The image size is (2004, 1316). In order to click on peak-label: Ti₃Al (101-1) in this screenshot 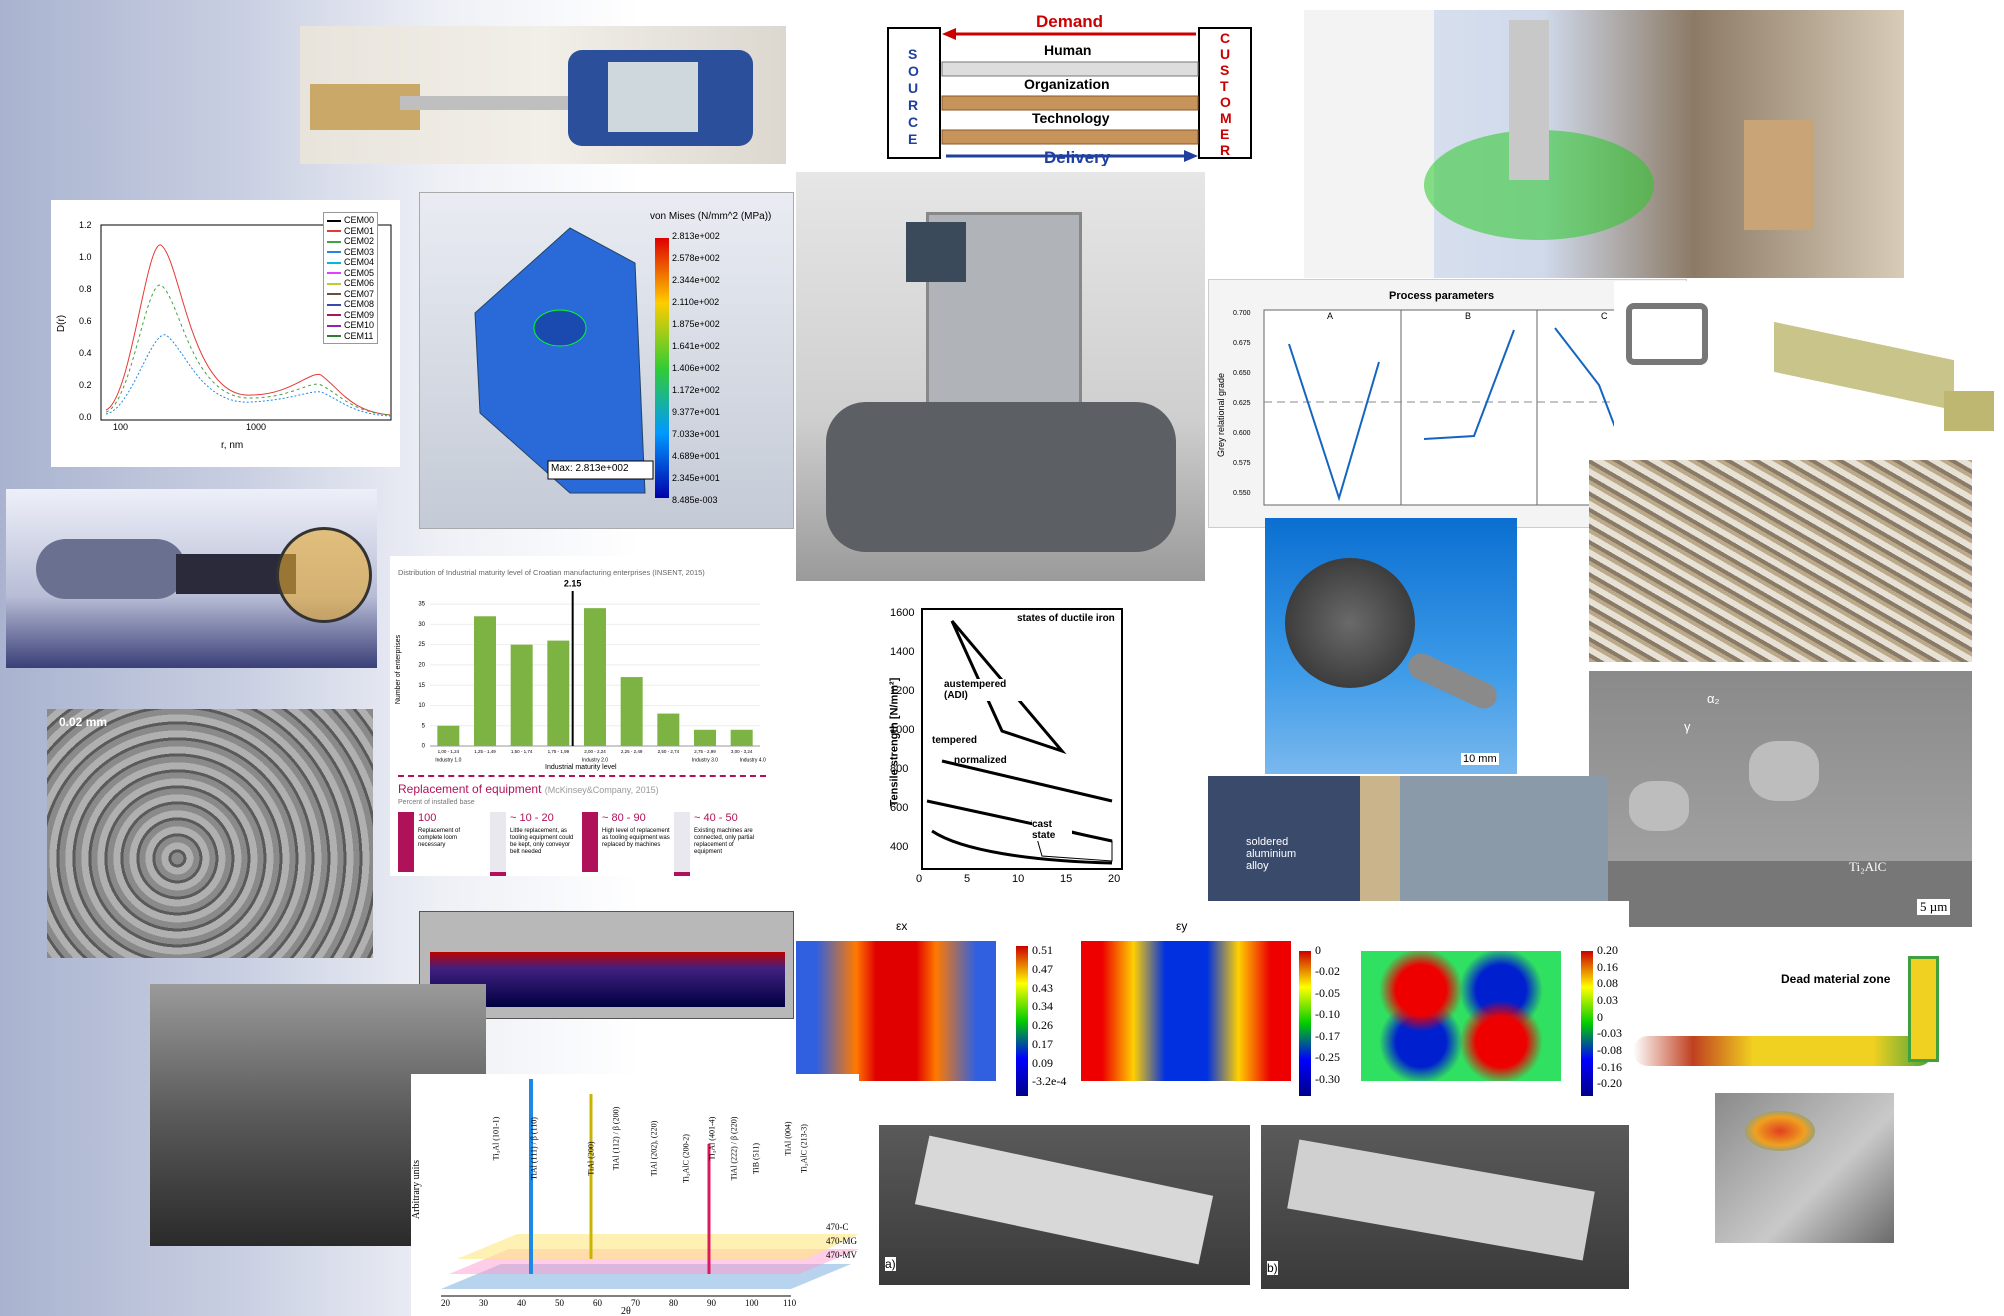, I will do `click(496, 1138)`.